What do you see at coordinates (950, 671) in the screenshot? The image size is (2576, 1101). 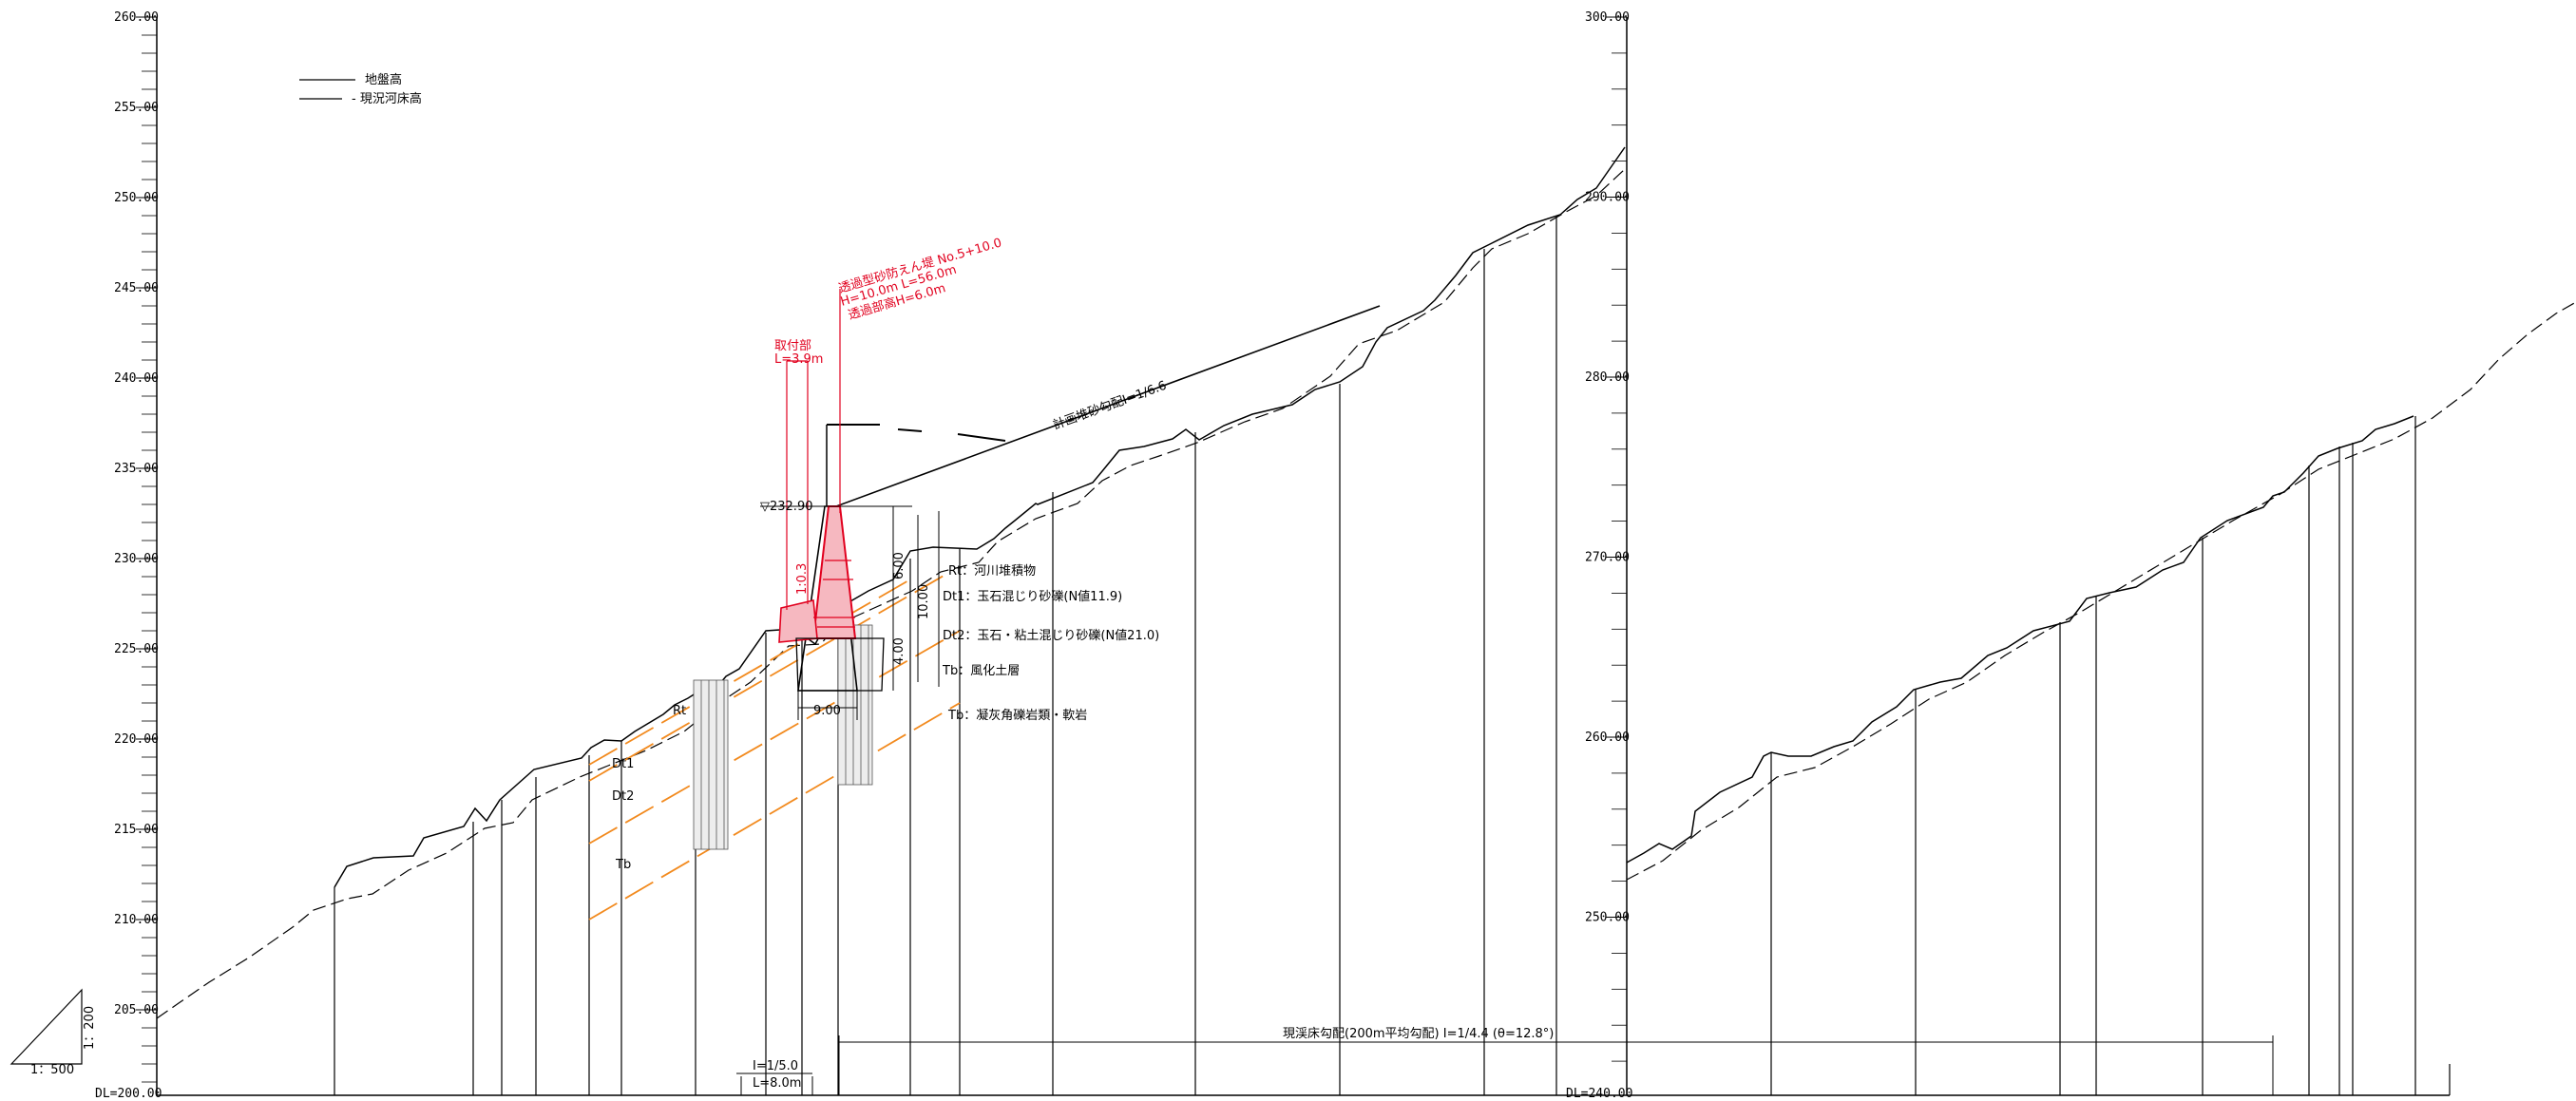 I see `geology-code-3: Tb` at bounding box center [950, 671].